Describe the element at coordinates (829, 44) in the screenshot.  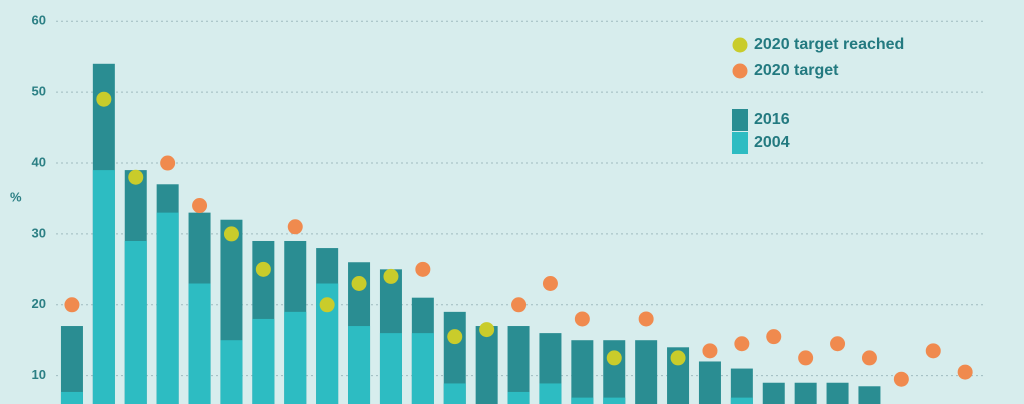
I see `legend-label: 2020 target reached` at that location.